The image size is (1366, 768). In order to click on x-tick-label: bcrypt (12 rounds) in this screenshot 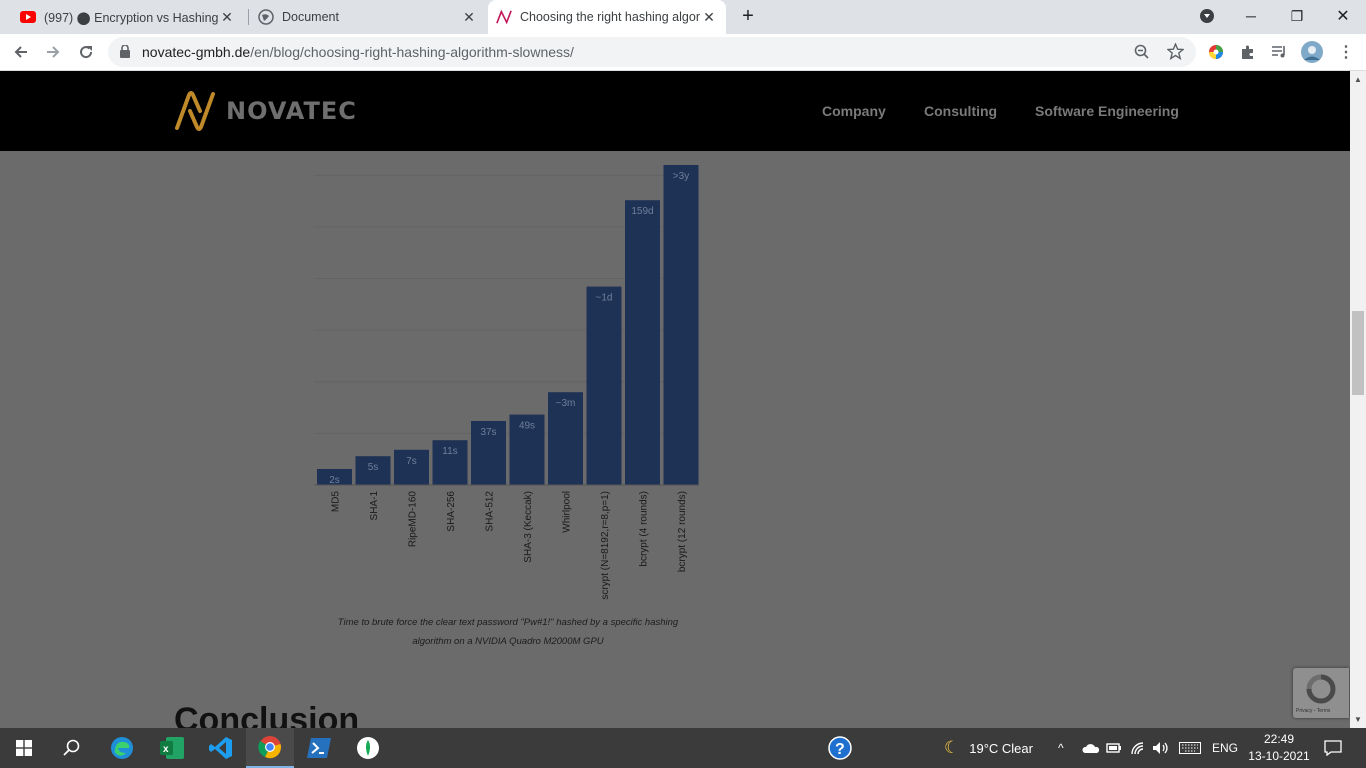, I will do `click(682, 531)`.